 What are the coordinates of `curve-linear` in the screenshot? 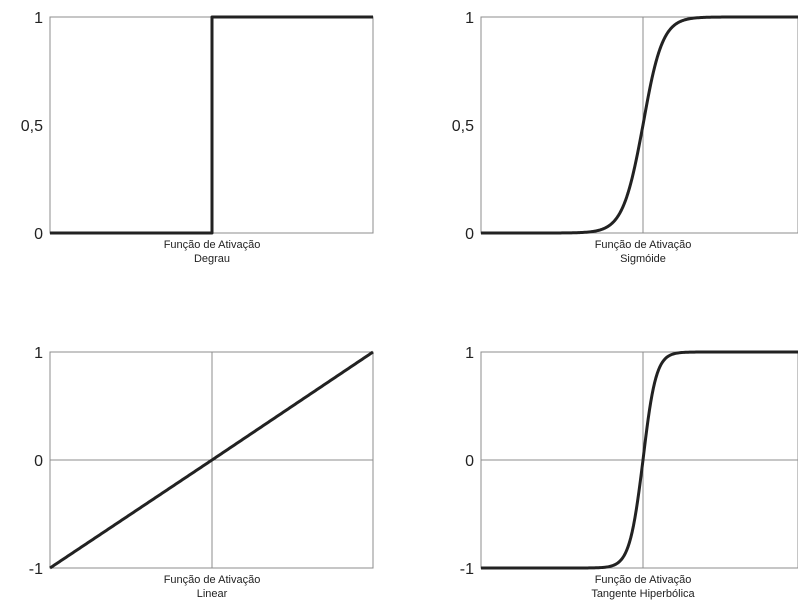 It's located at (211, 460).